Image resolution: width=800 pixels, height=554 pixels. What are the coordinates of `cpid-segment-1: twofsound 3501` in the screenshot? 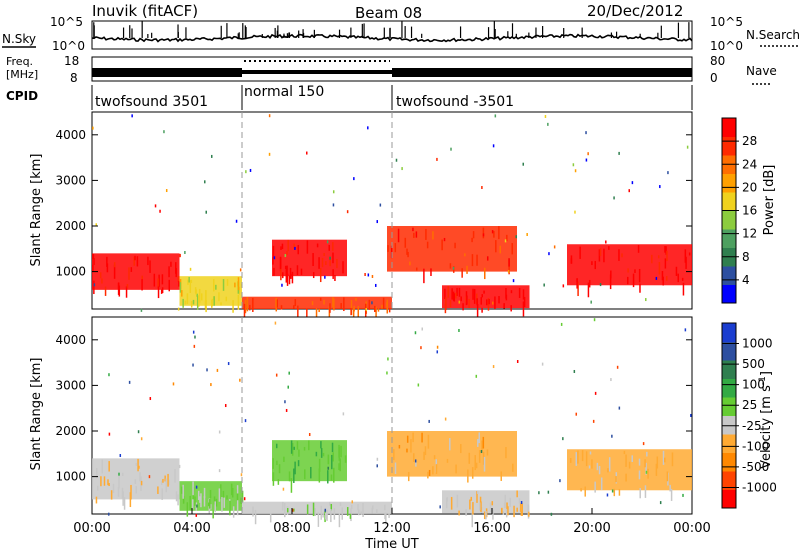 It's located at (151, 102).